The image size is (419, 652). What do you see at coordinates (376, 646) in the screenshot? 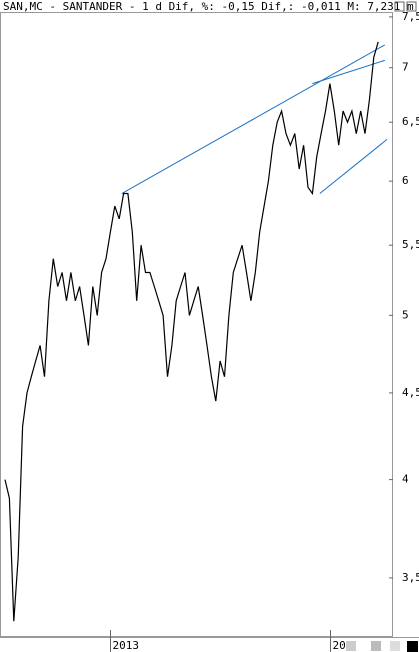
I see `icon-save` at bounding box center [376, 646].